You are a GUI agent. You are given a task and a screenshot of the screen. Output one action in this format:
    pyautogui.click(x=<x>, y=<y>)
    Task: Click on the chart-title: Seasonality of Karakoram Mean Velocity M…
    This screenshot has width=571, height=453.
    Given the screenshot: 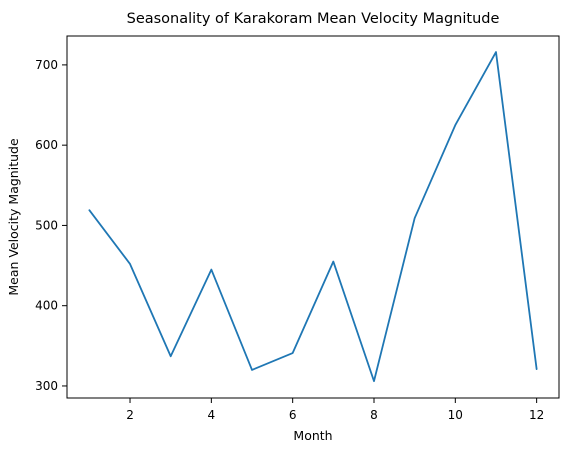 What is the action you would take?
    pyautogui.click(x=313, y=19)
    